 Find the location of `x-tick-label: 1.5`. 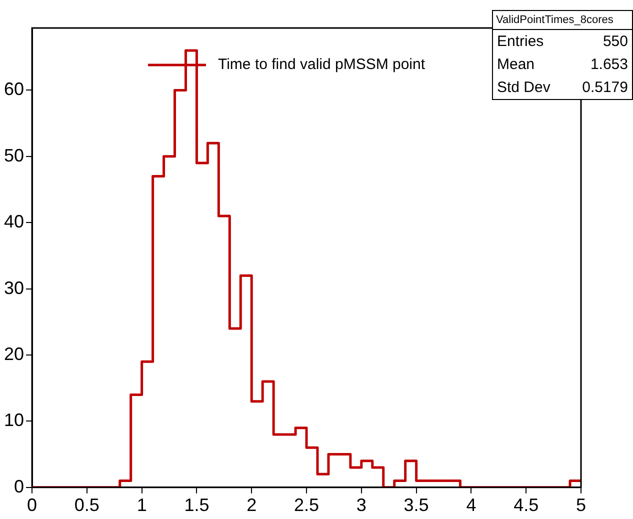

x-tick-label: 1.5 is located at coordinates (197, 505).